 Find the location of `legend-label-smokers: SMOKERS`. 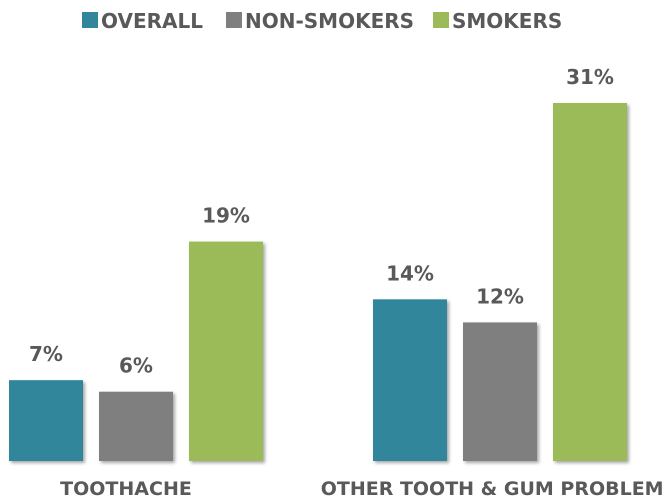

legend-label-smokers: SMOKERS is located at coordinates (507, 21).